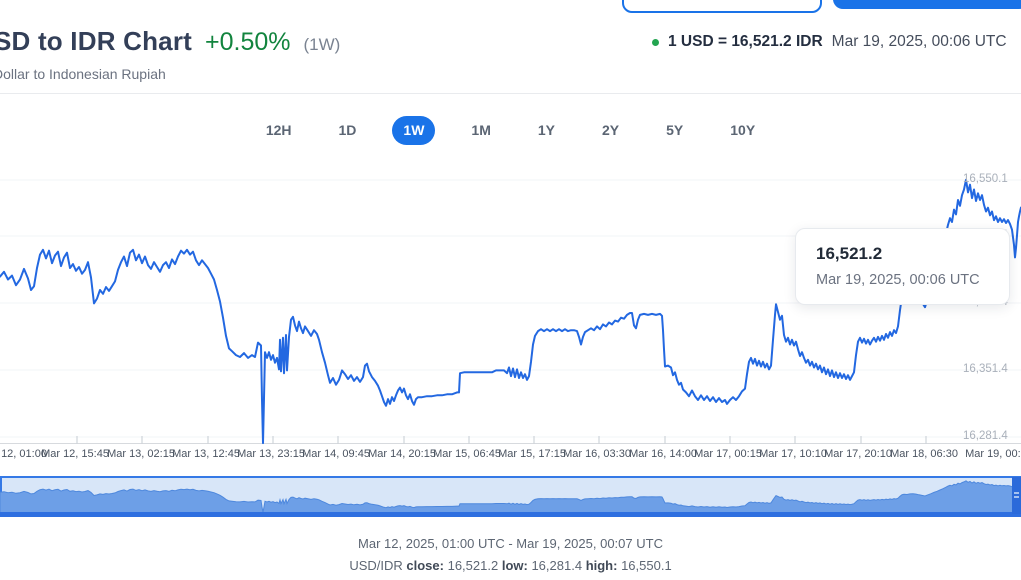 This screenshot has height=580, width=1021. Describe the element at coordinates (271, 454) in the screenshot. I see `x-axis-label: Mar 13, 23:15` at that location.